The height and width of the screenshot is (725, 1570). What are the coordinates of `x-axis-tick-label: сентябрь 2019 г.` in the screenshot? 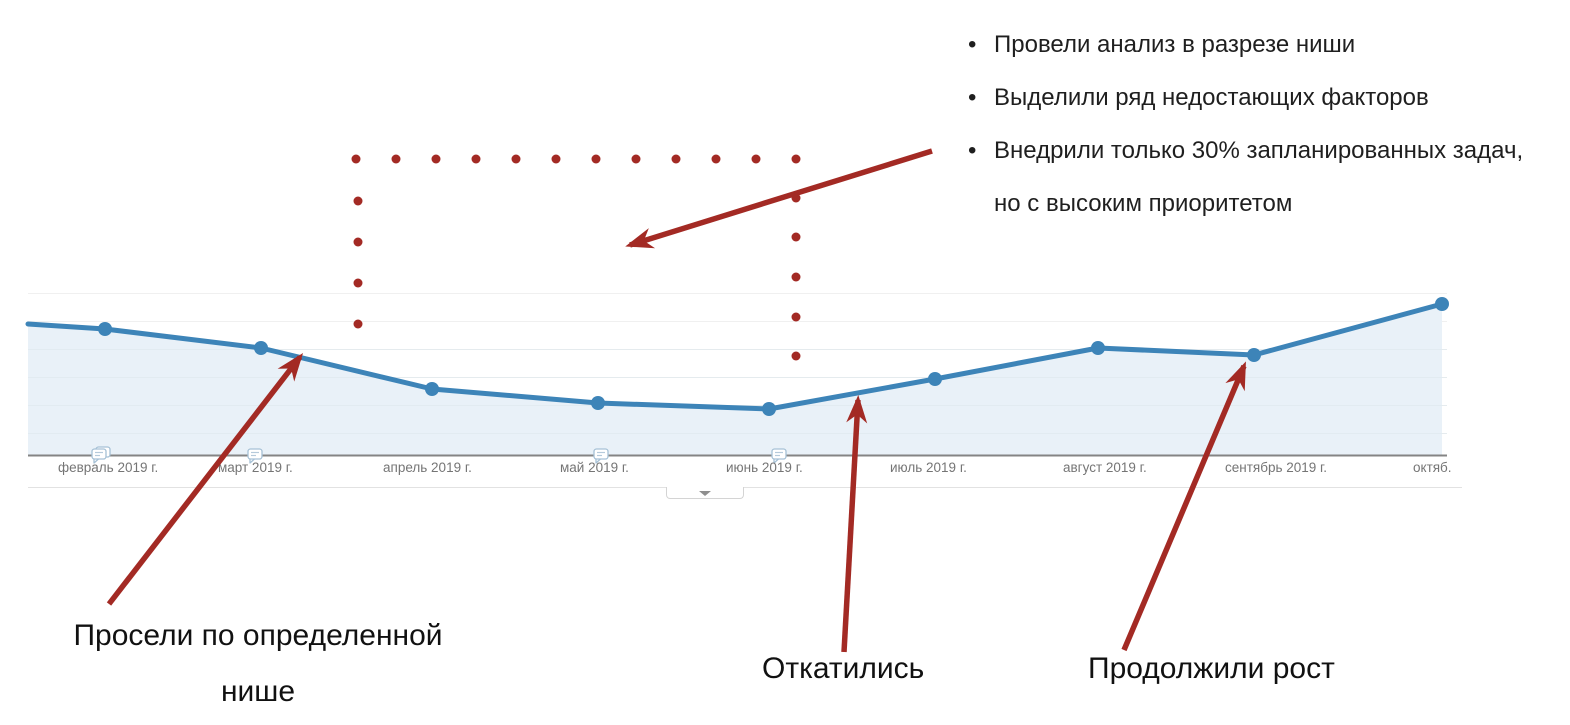 It's located at (1276, 467).